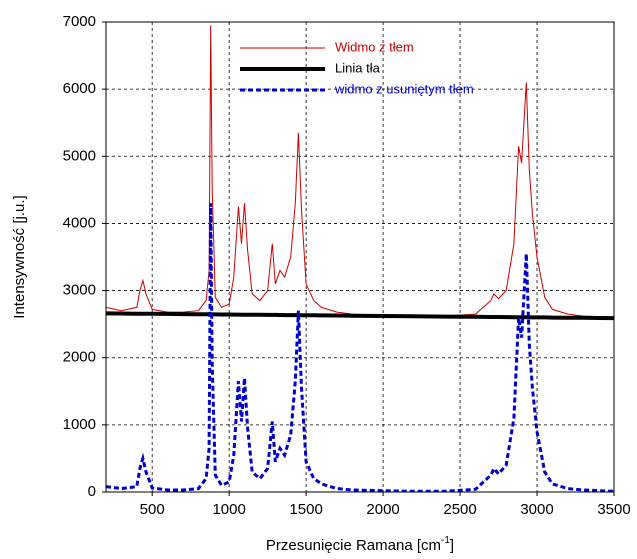 The width and height of the screenshot is (637, 559). What do you see at coordinates (452, 545) in the screenshot?
I see `x-axis-label-end: ]` at bounding box center [452, 545].